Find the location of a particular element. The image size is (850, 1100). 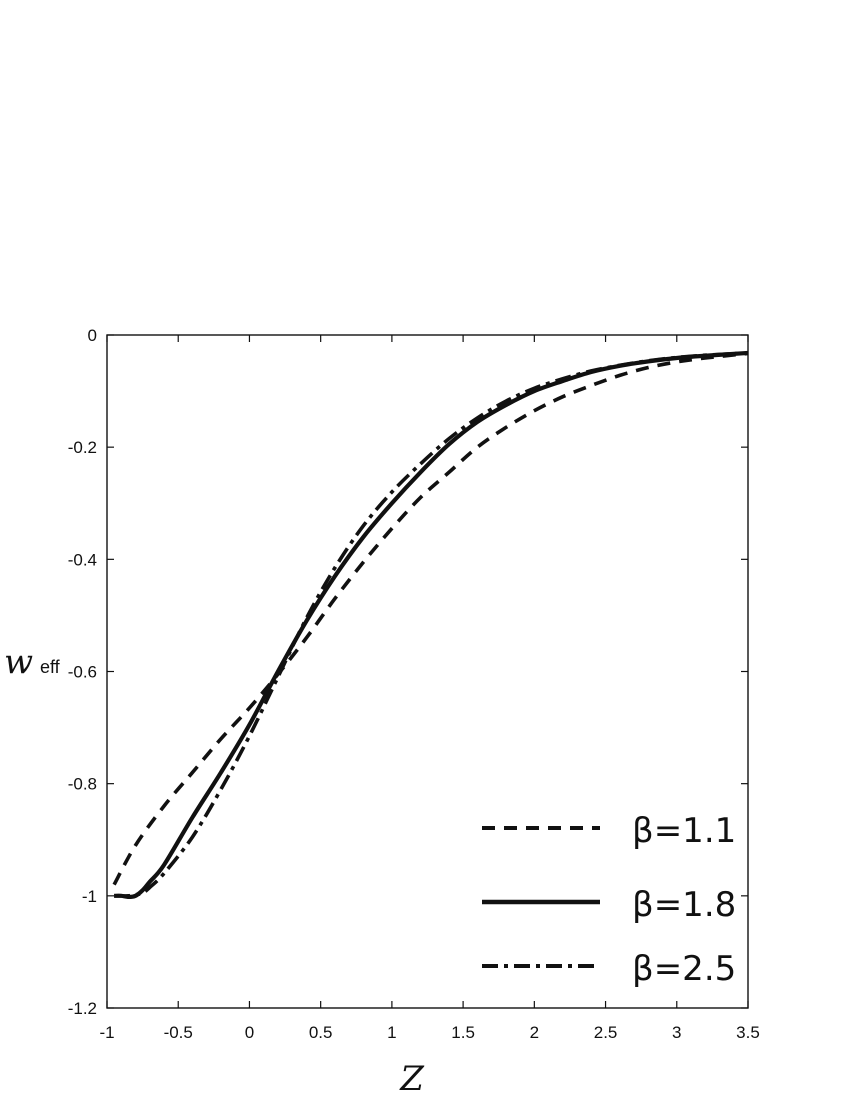

legend-label-beta-1-8: β=1.8 is located at coordinates (684, 905).